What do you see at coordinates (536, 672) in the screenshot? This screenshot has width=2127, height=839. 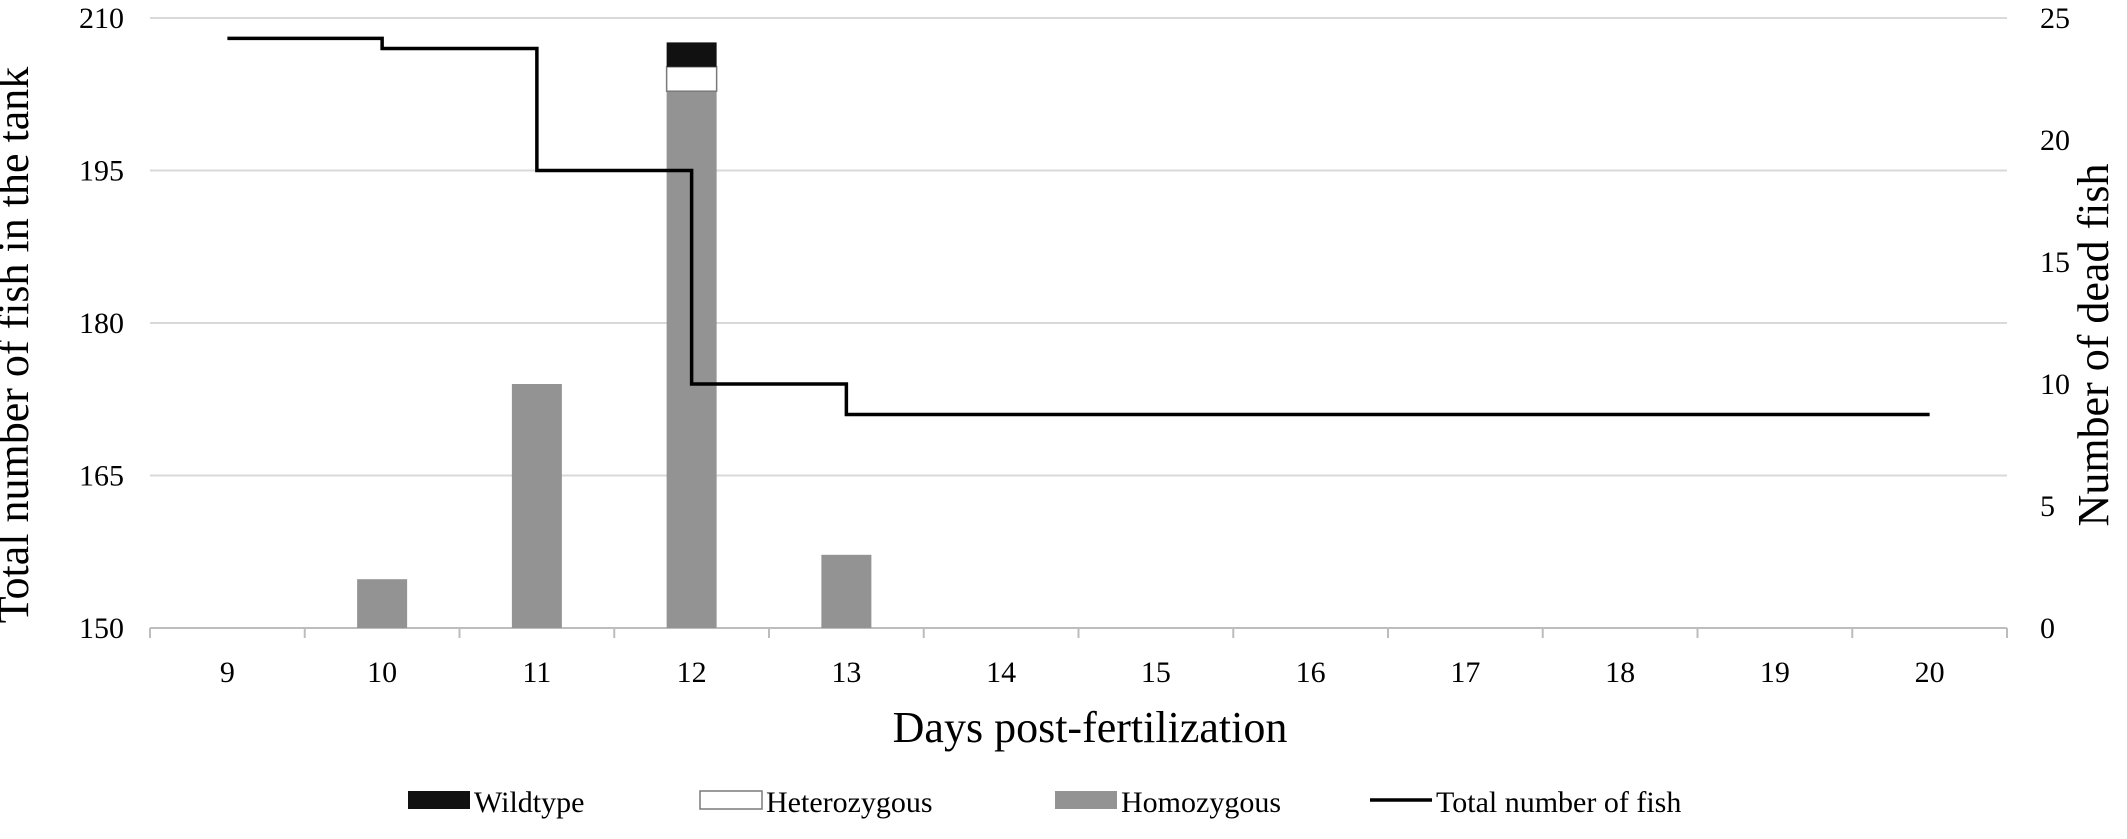 I see `x-tick-label: 11` at bounding box center [536, 672].